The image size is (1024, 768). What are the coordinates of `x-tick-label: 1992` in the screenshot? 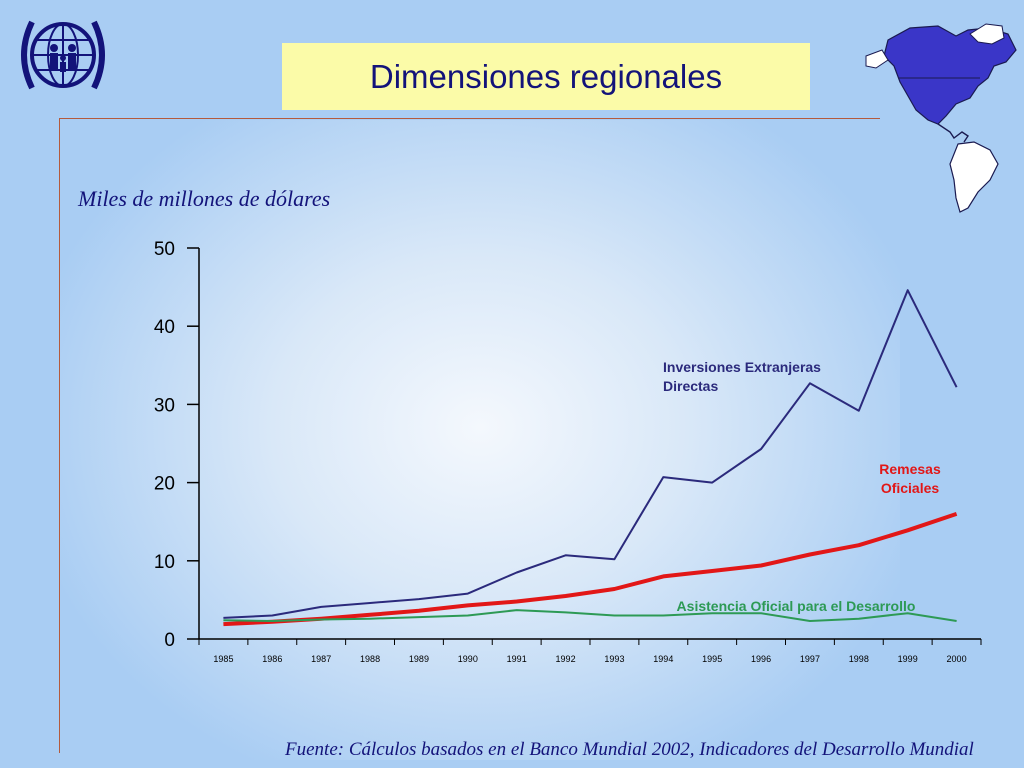 It's located at (566, 659).